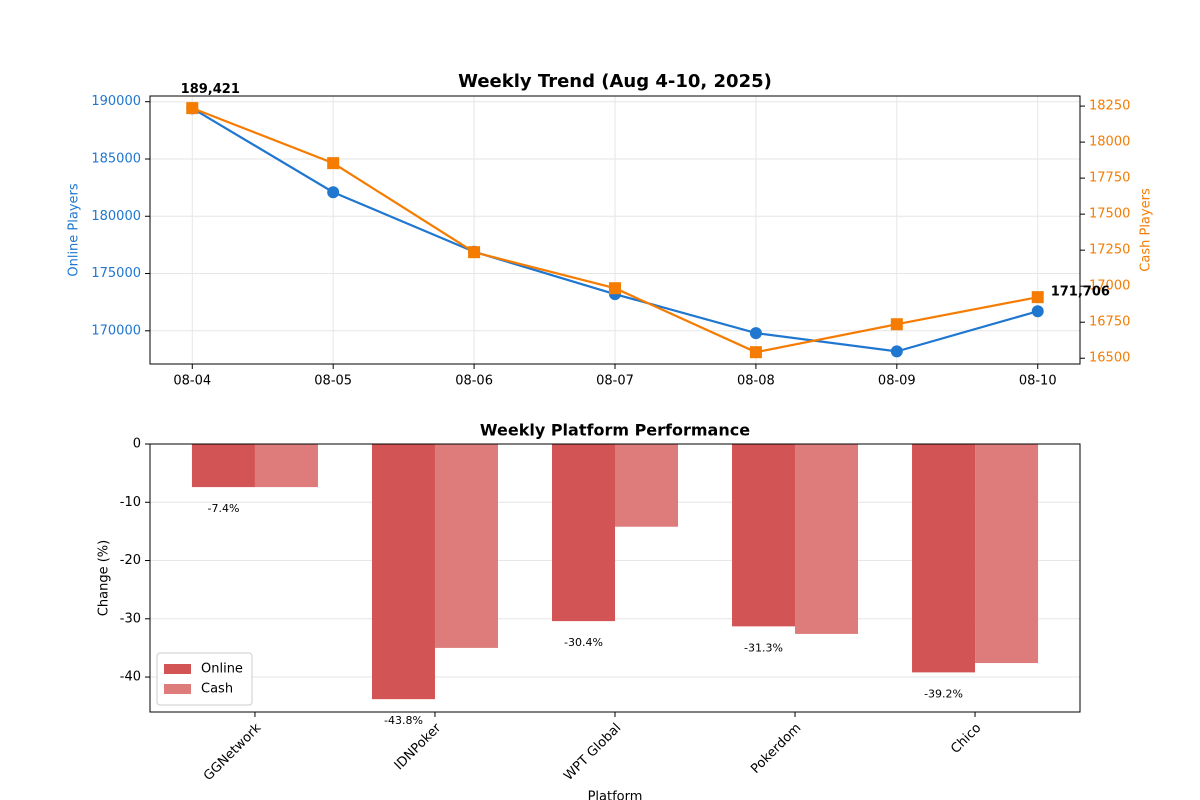 Image resolution: width=1200 pixels, height=800 pixels. I want to click on legend-label: Online, so click(222, 669).